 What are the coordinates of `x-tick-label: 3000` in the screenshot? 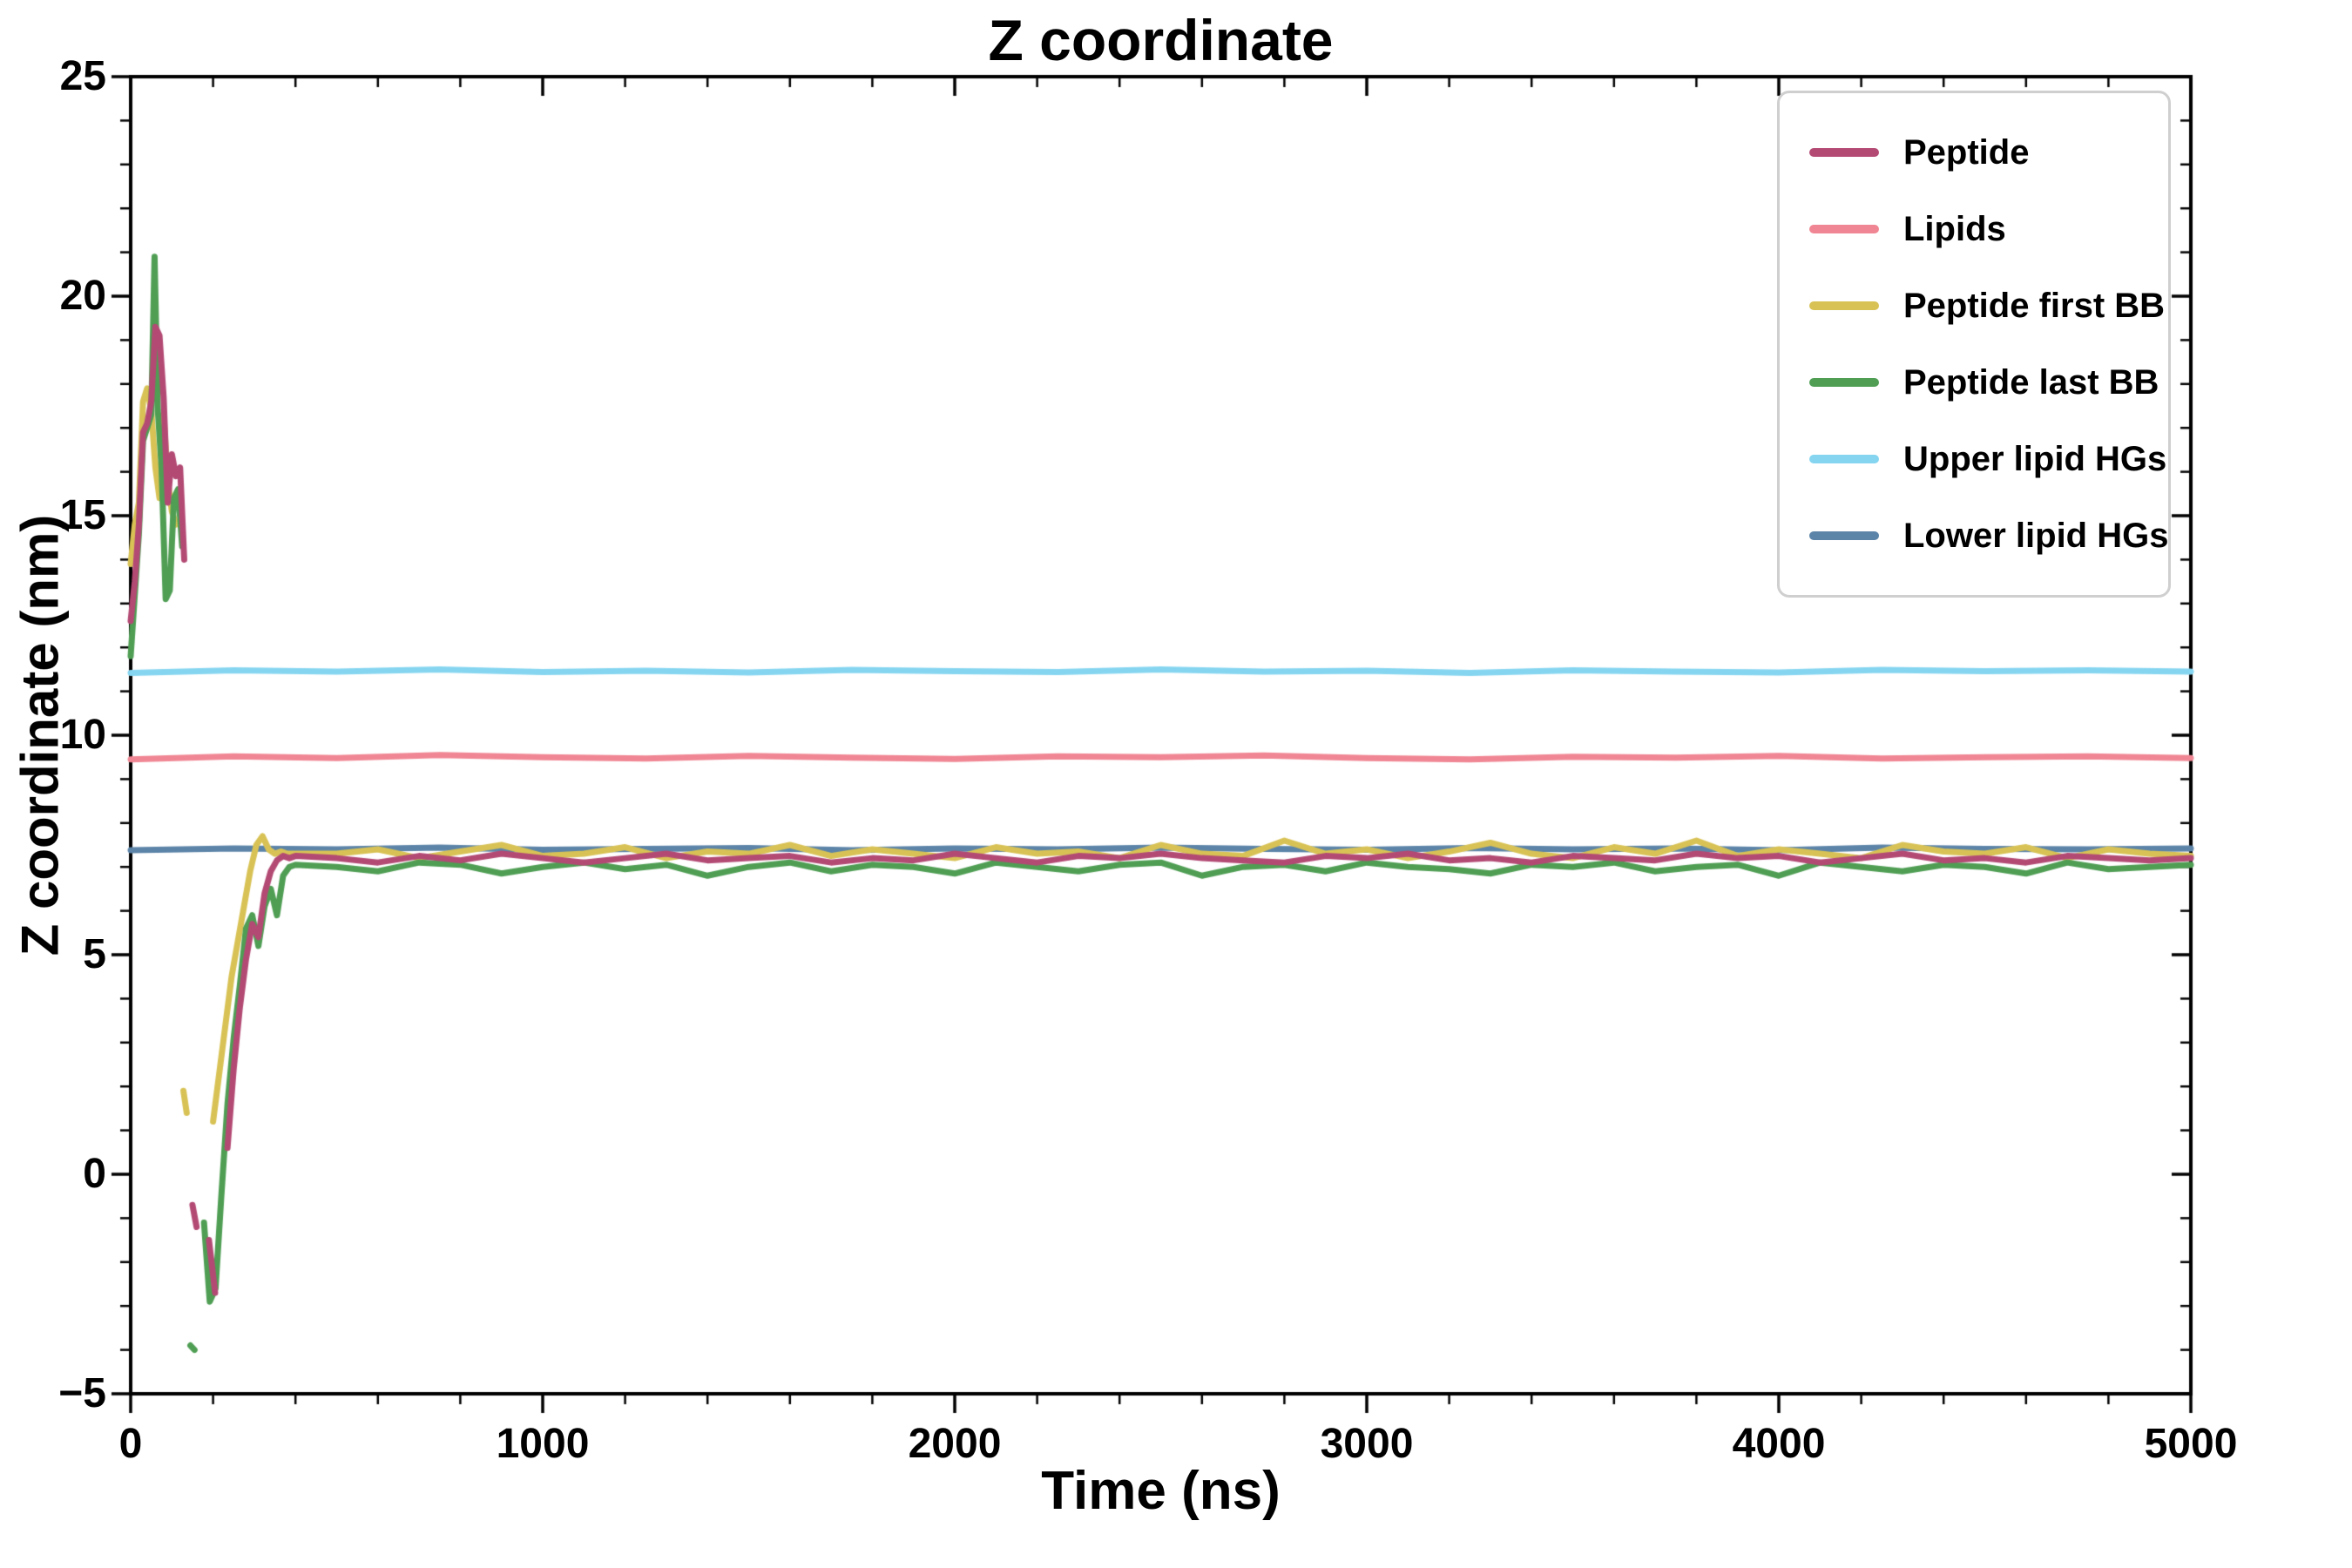 It's located at (1367, 1444).